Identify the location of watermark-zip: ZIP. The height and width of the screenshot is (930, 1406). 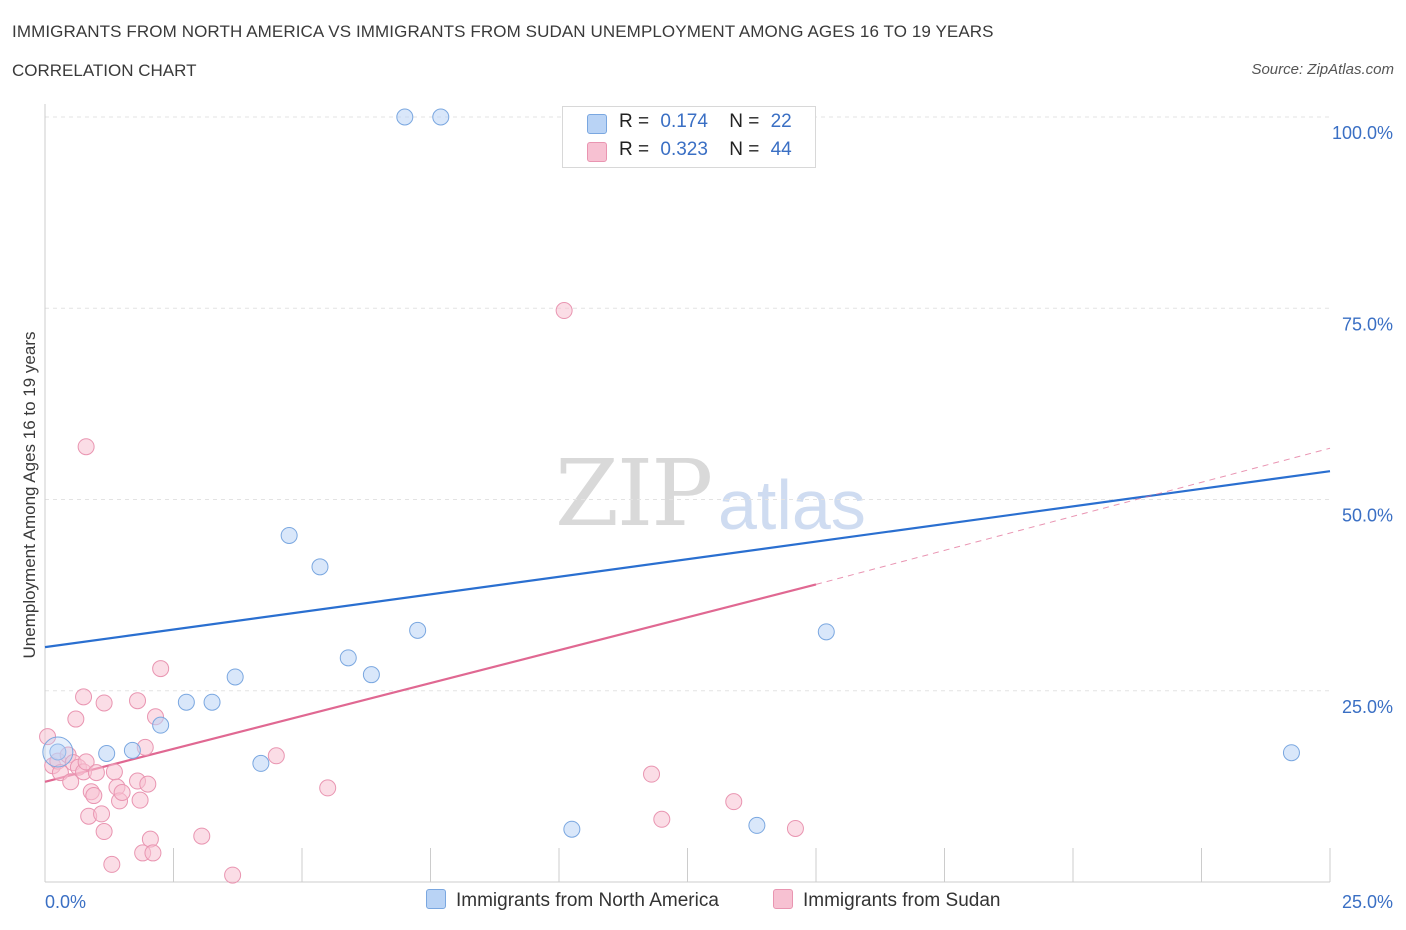
(634, 493).